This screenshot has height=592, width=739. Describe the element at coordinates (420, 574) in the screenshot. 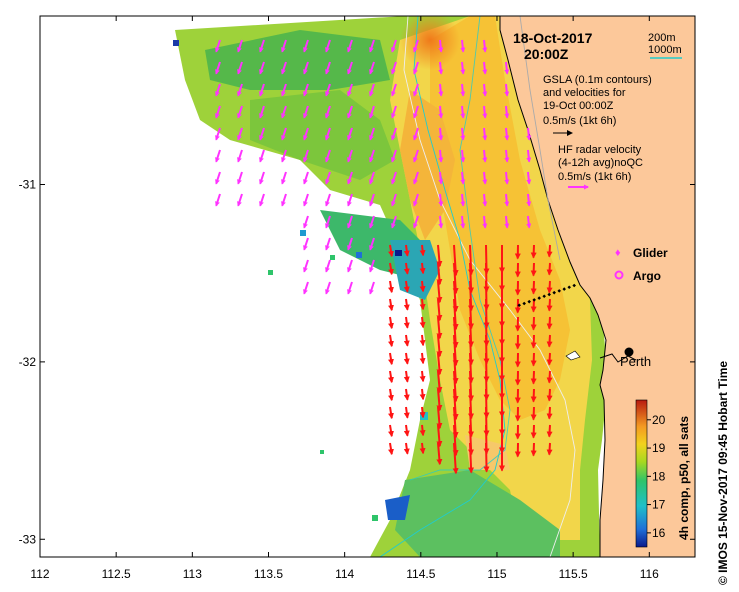

I see `x-tick-label: 114.5` at that location.